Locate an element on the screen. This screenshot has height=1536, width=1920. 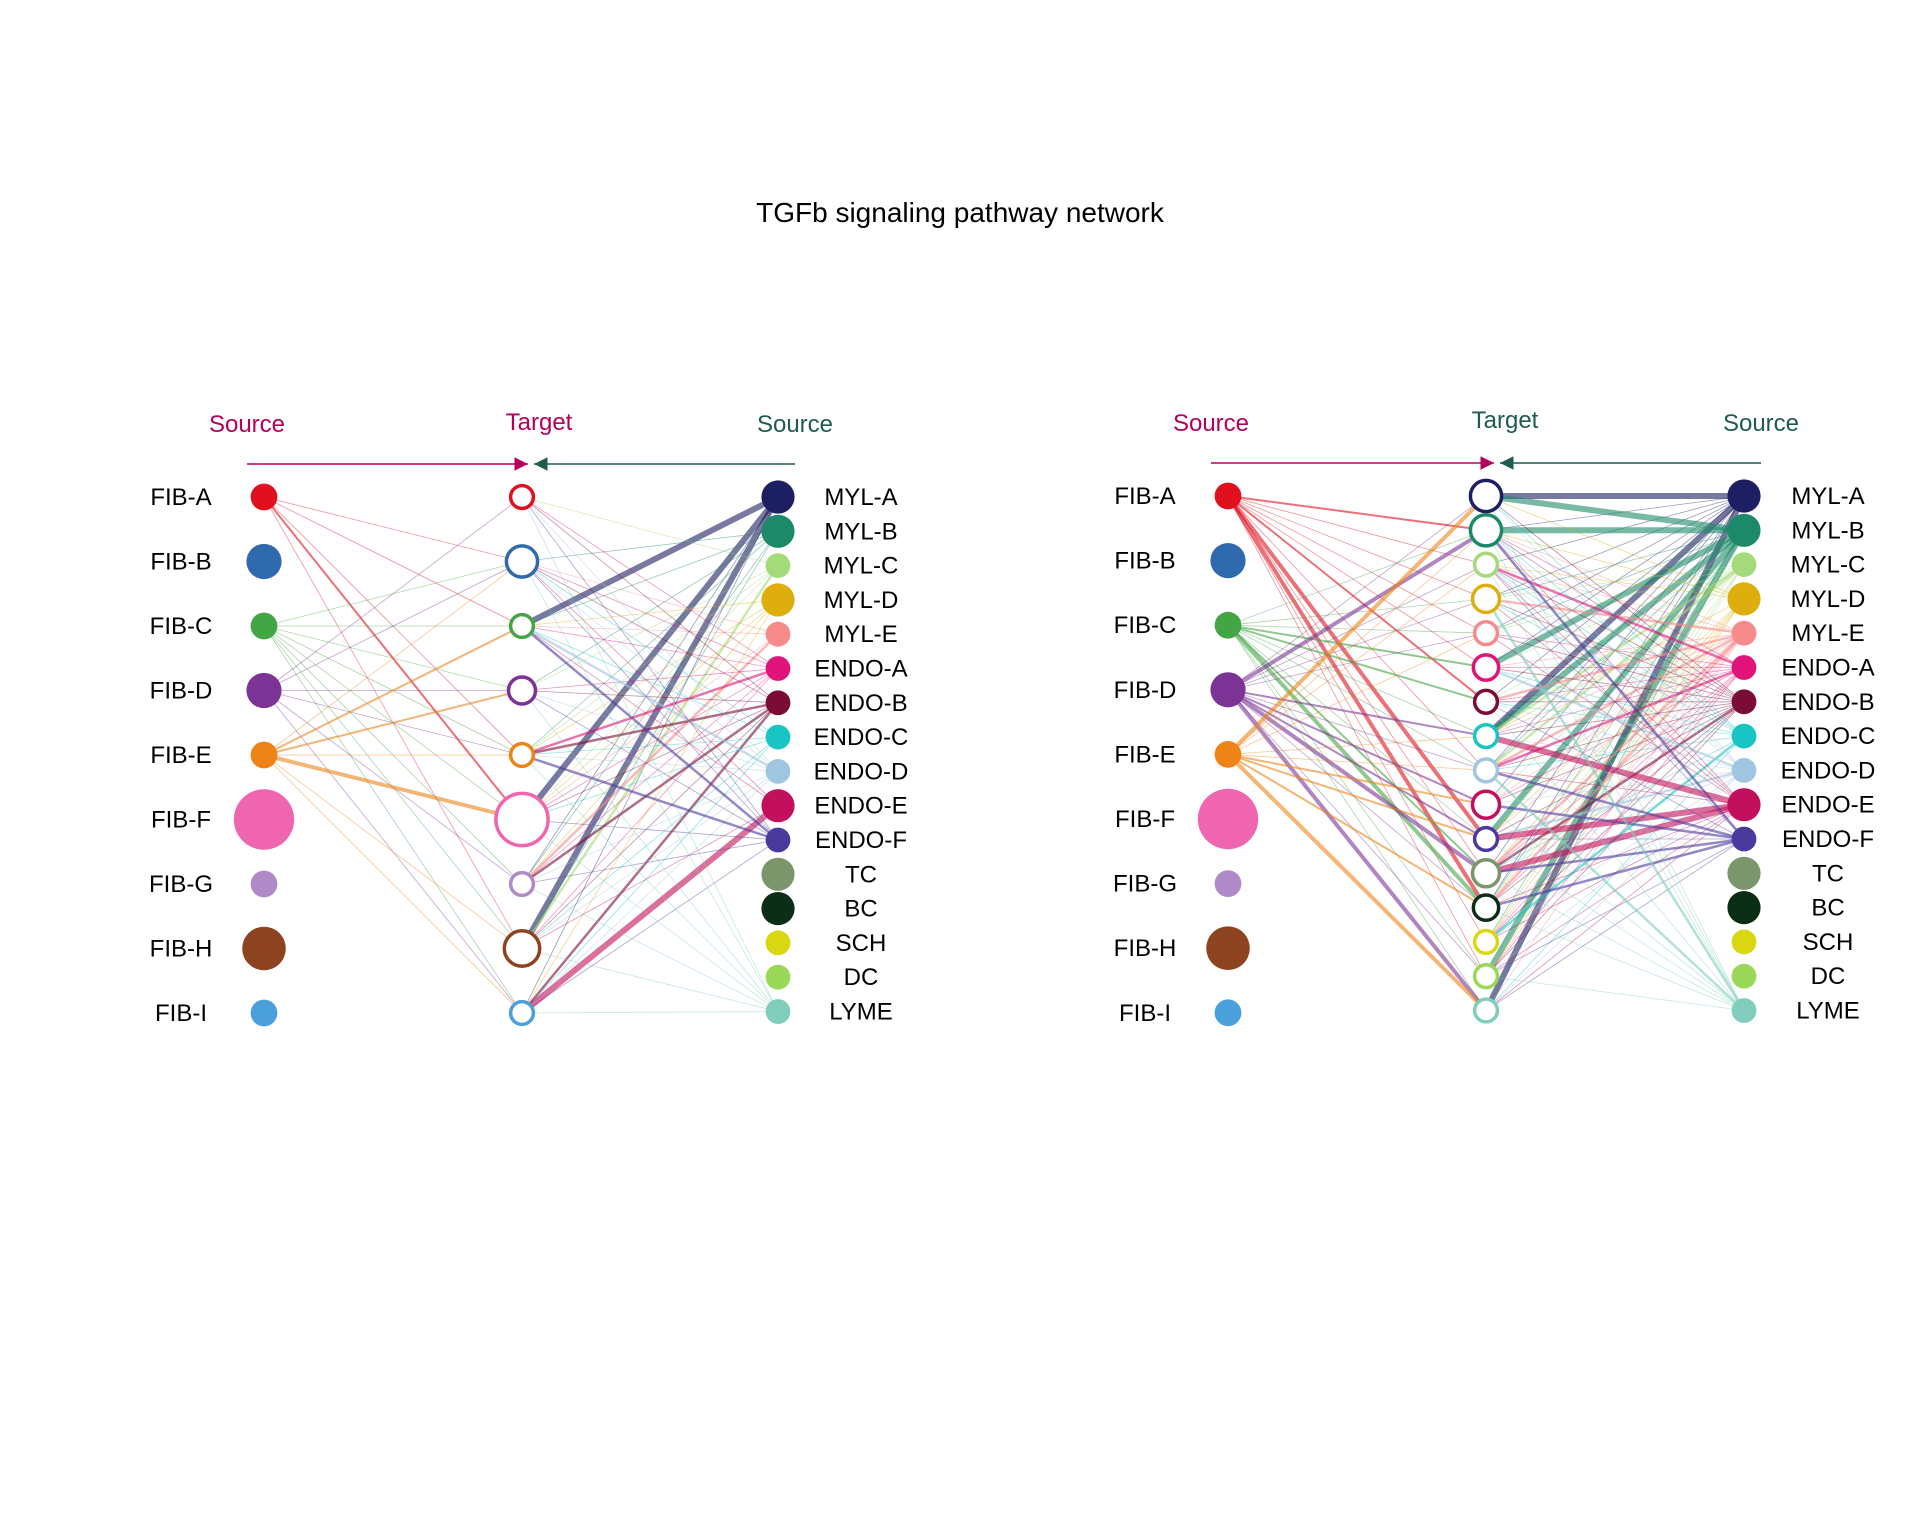
source-node-endo-c is located at coordinates (1744, 736).